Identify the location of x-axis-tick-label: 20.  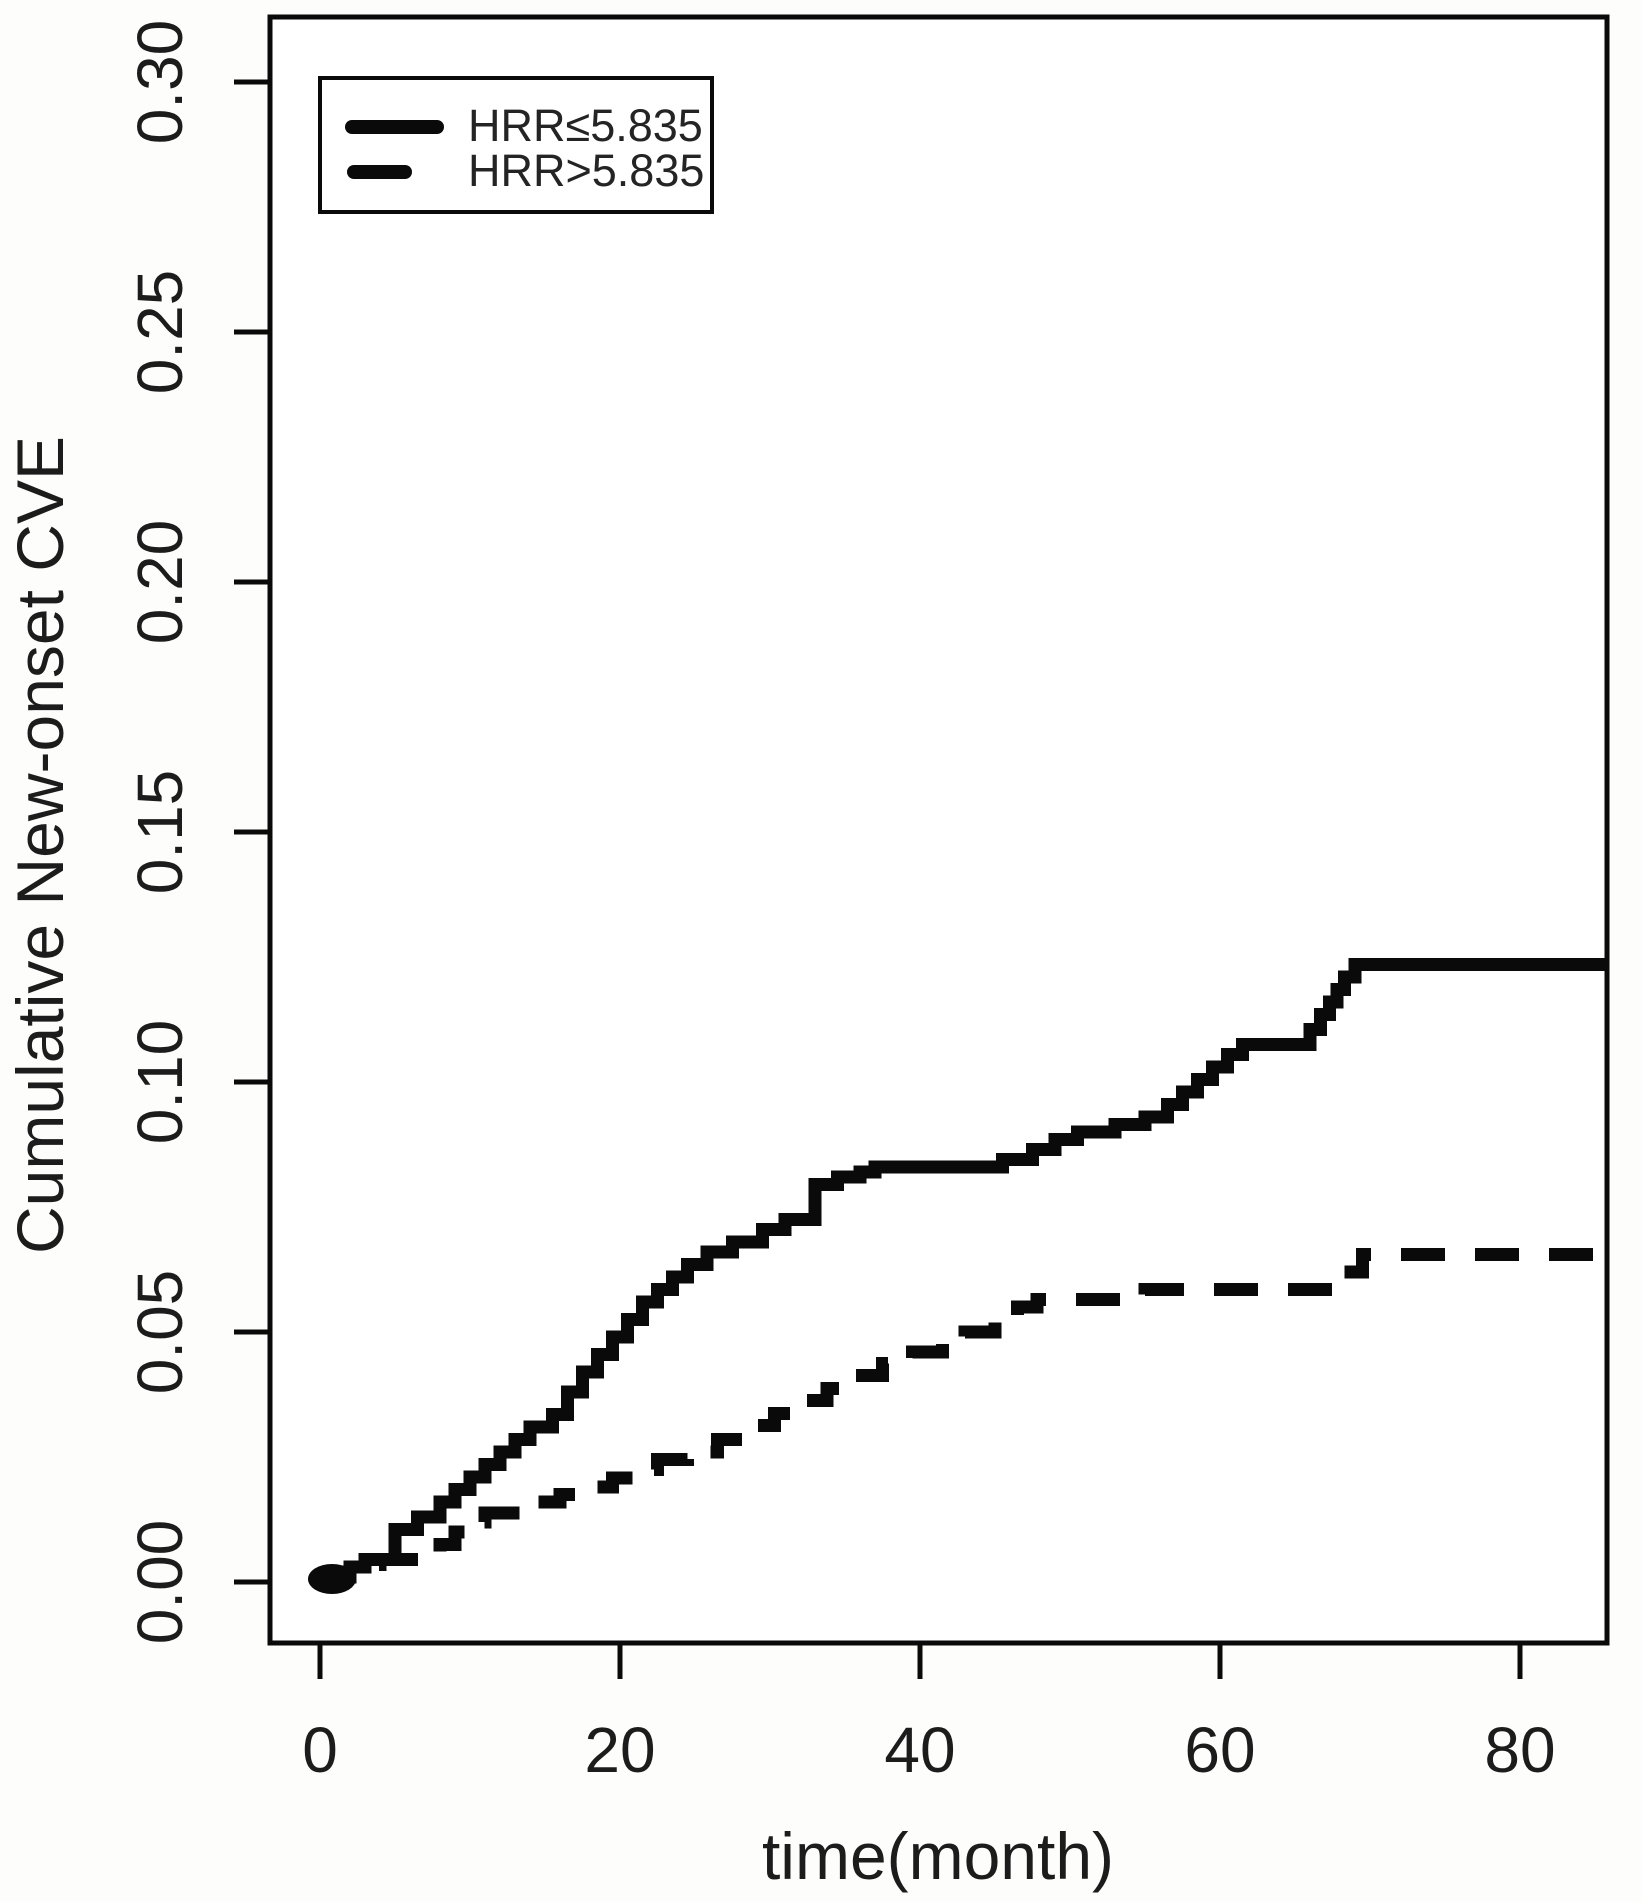
(619, 1750).